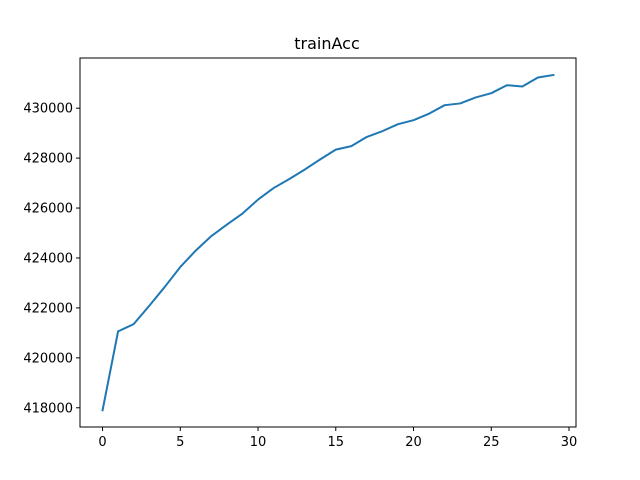 Image resolution: width=640 pixels, height=480 pixels. What do you see at coordinates (48, 209) in the screenshot?
I see `y-tick-label: 426000` at bounding box center [48, 209].